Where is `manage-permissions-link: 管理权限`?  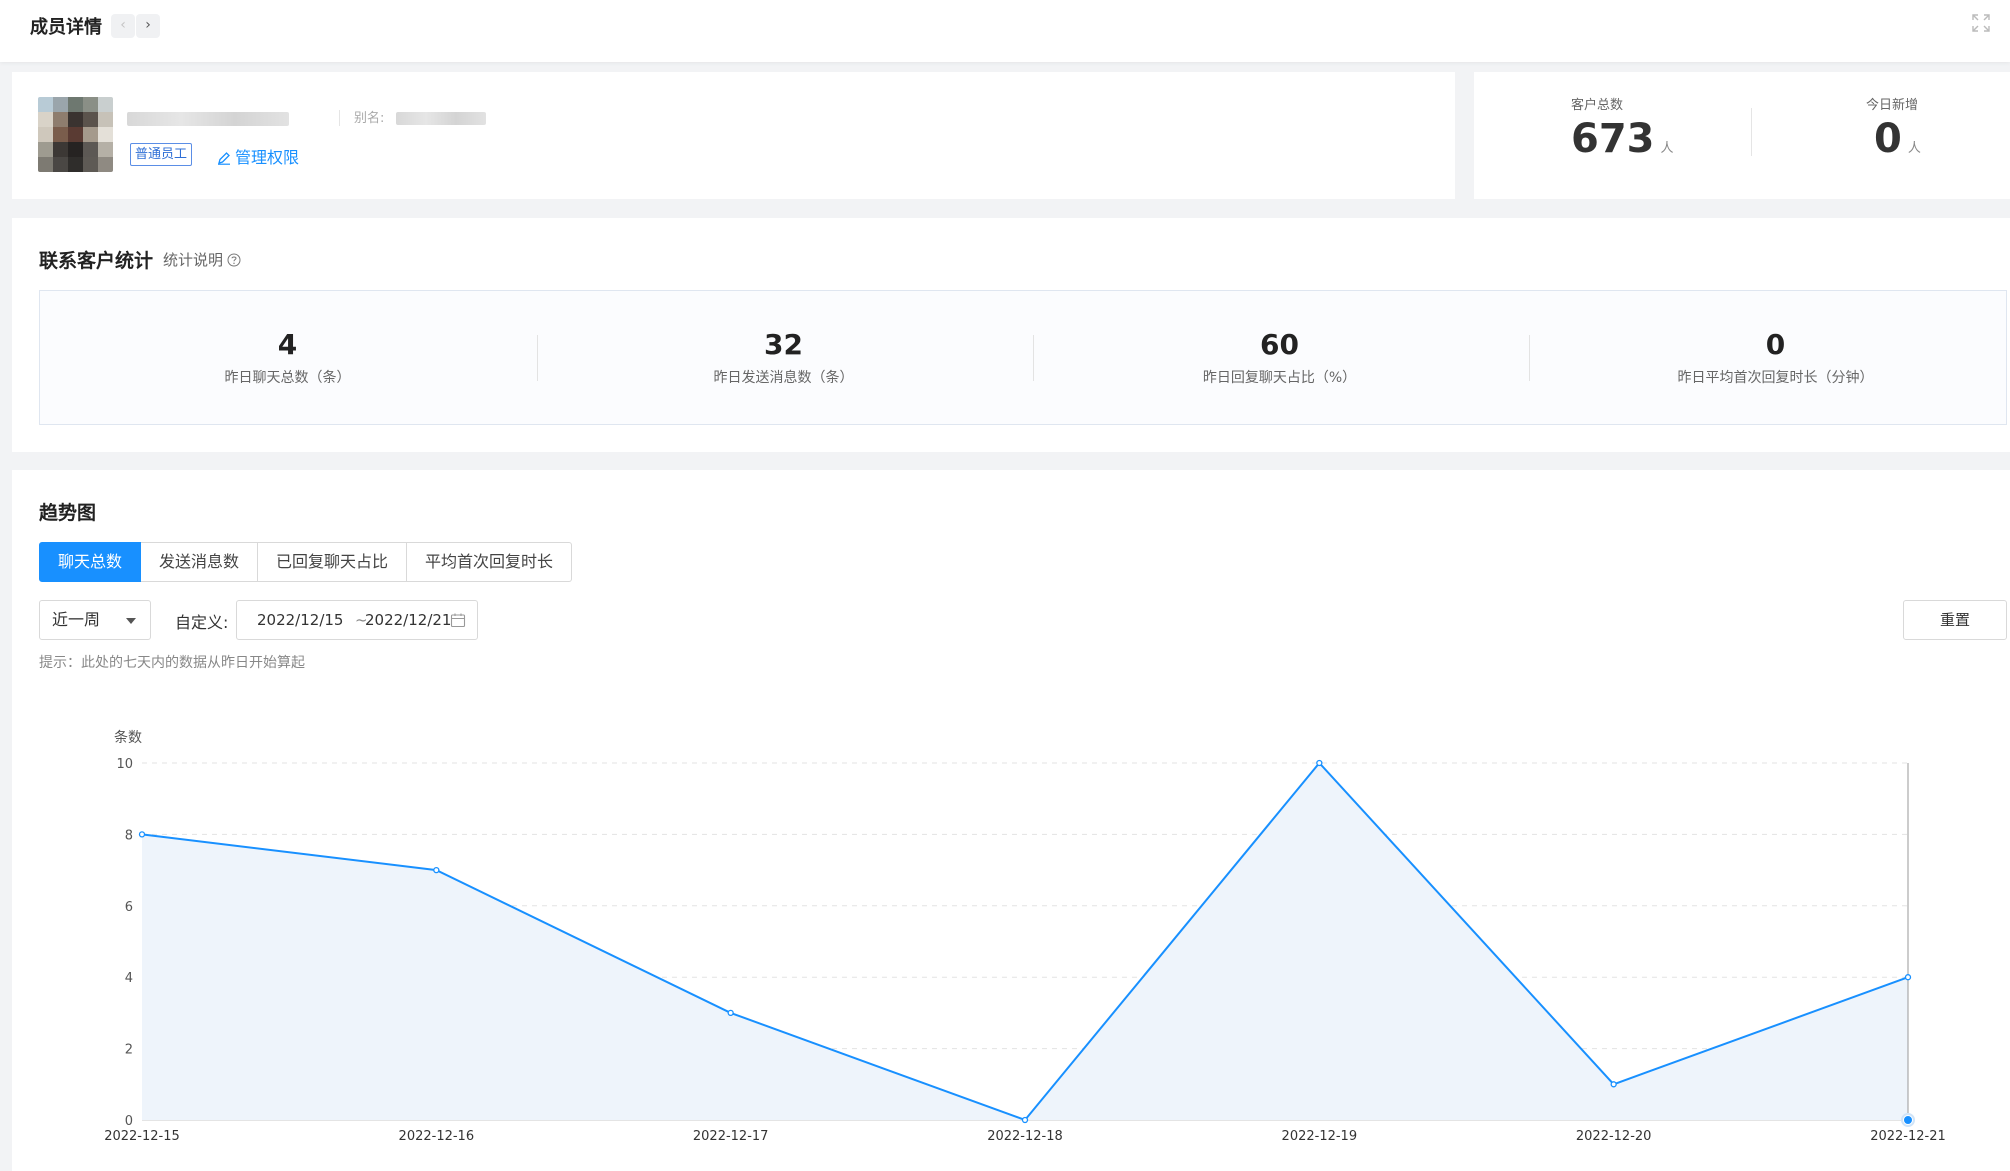 manage-permissions-link: 管理权限 is located at coordinates (258, 156).